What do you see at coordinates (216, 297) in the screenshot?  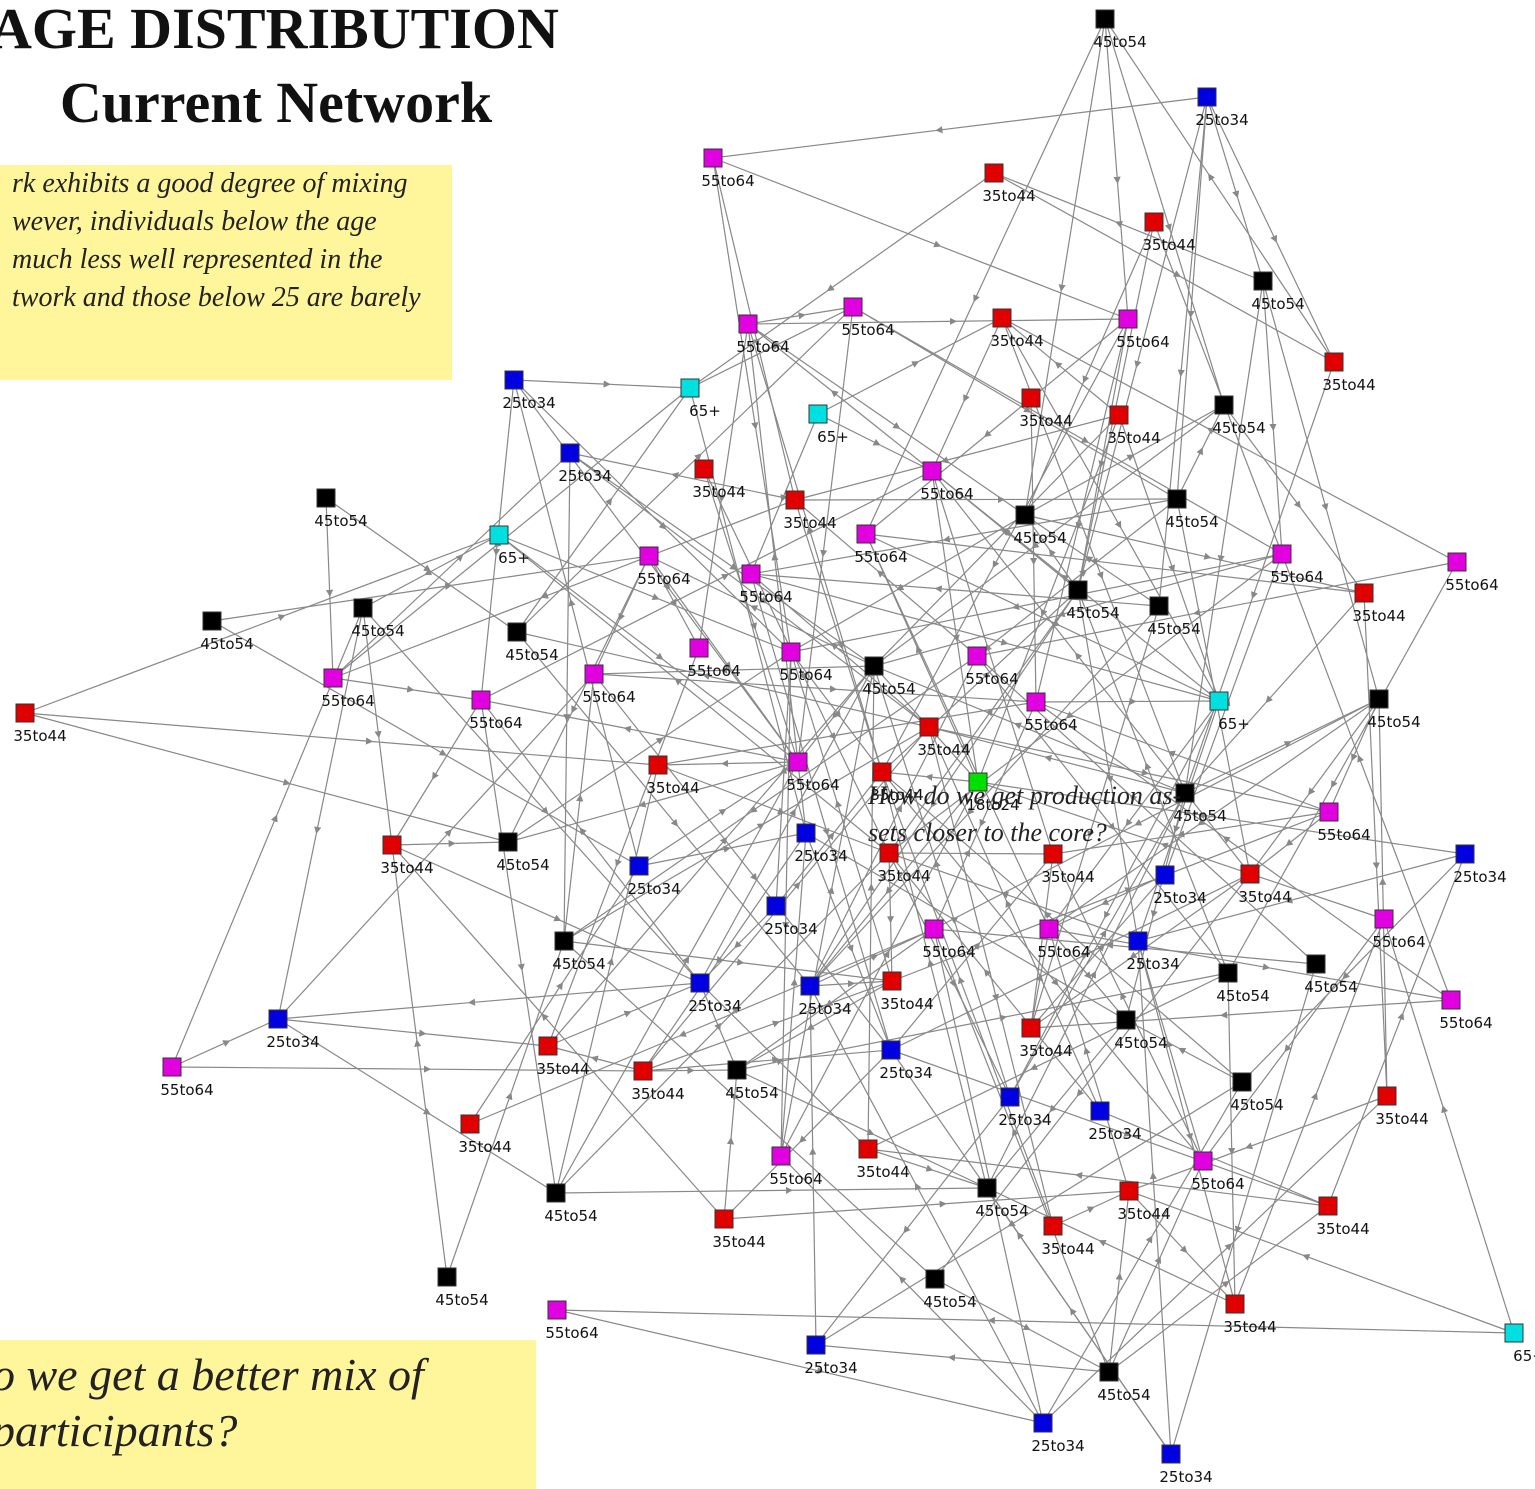 I see `note-text: twork and those below 25 are barely` at bounding box center [216, 297].